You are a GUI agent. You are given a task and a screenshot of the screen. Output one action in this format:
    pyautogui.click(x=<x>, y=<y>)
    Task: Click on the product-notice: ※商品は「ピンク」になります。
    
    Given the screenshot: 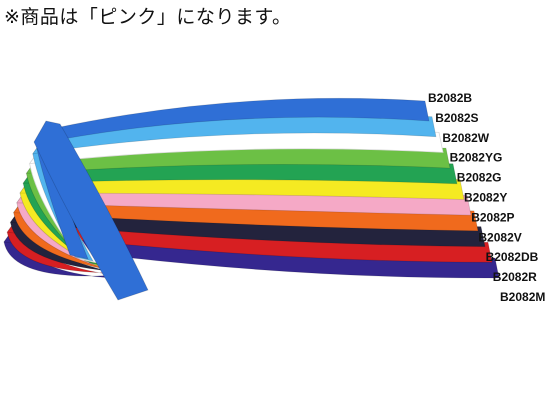 What is the action you would take?
    pyautogui.click(x=148, y=17)
    